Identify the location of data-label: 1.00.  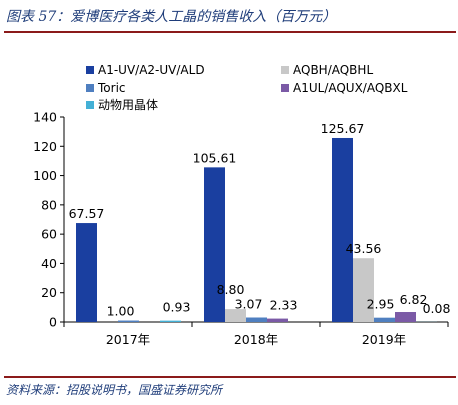
(121, 311).